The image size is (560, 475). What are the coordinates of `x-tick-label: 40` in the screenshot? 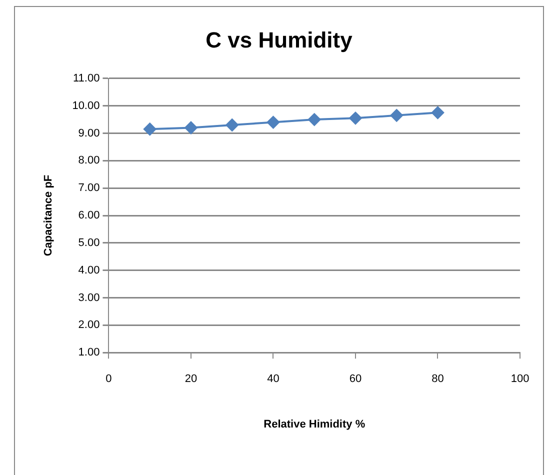 It's located at (273, 379).